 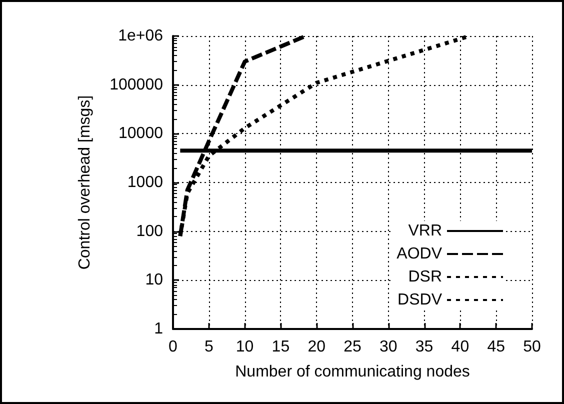 I want to click on x-tick-label: 0, so click(x=173, y=347).